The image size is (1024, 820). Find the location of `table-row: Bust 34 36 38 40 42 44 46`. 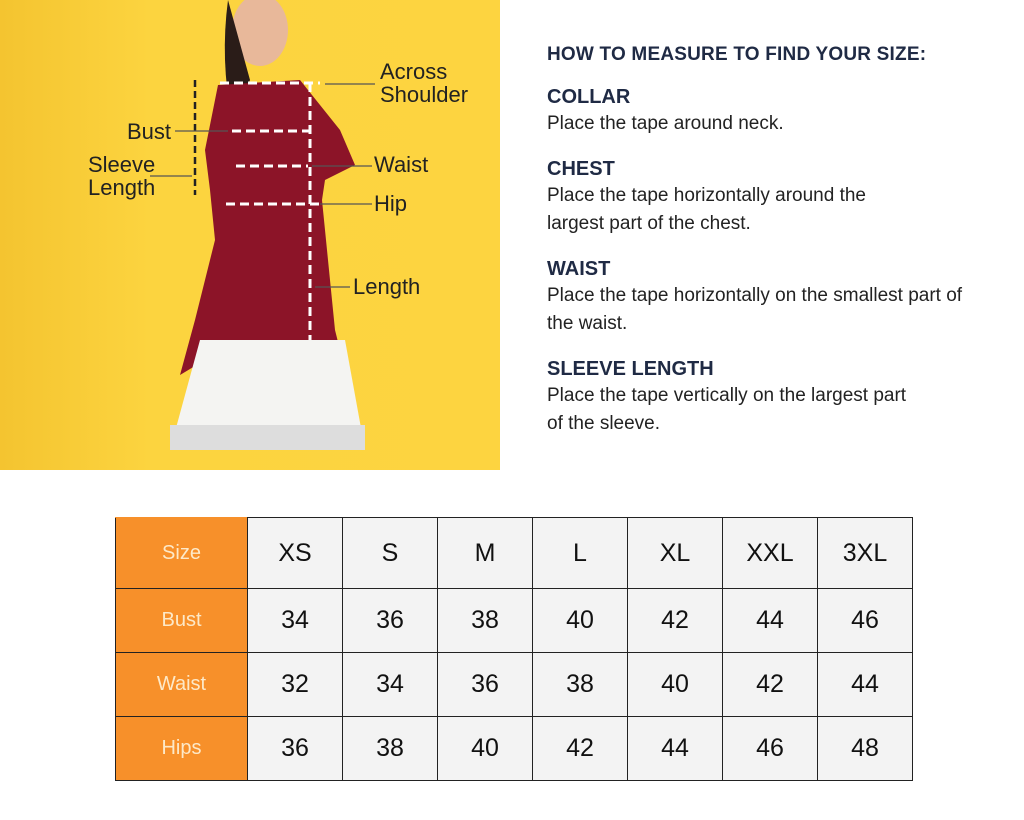

table-row: Bust 34 36 38 40 42 44 46 is located at coordinates (514, 620).